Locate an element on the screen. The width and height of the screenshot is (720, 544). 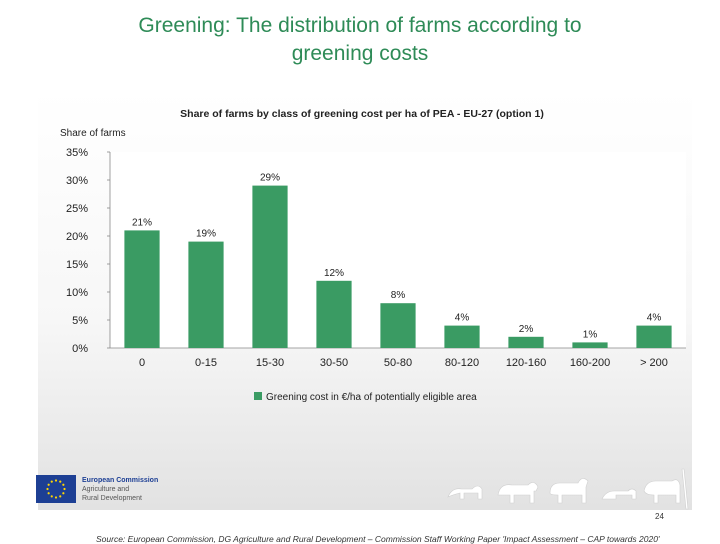
legend-swatch is located at coordinates (258, 396).